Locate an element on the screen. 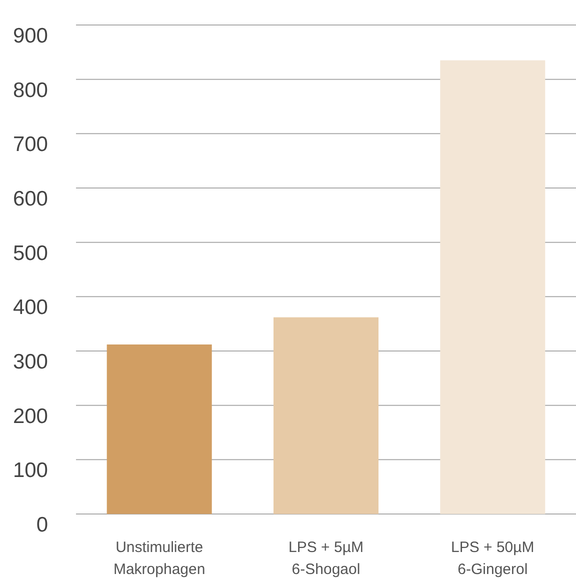  y-tick-label: 500 is located at coordinates (30, 253).